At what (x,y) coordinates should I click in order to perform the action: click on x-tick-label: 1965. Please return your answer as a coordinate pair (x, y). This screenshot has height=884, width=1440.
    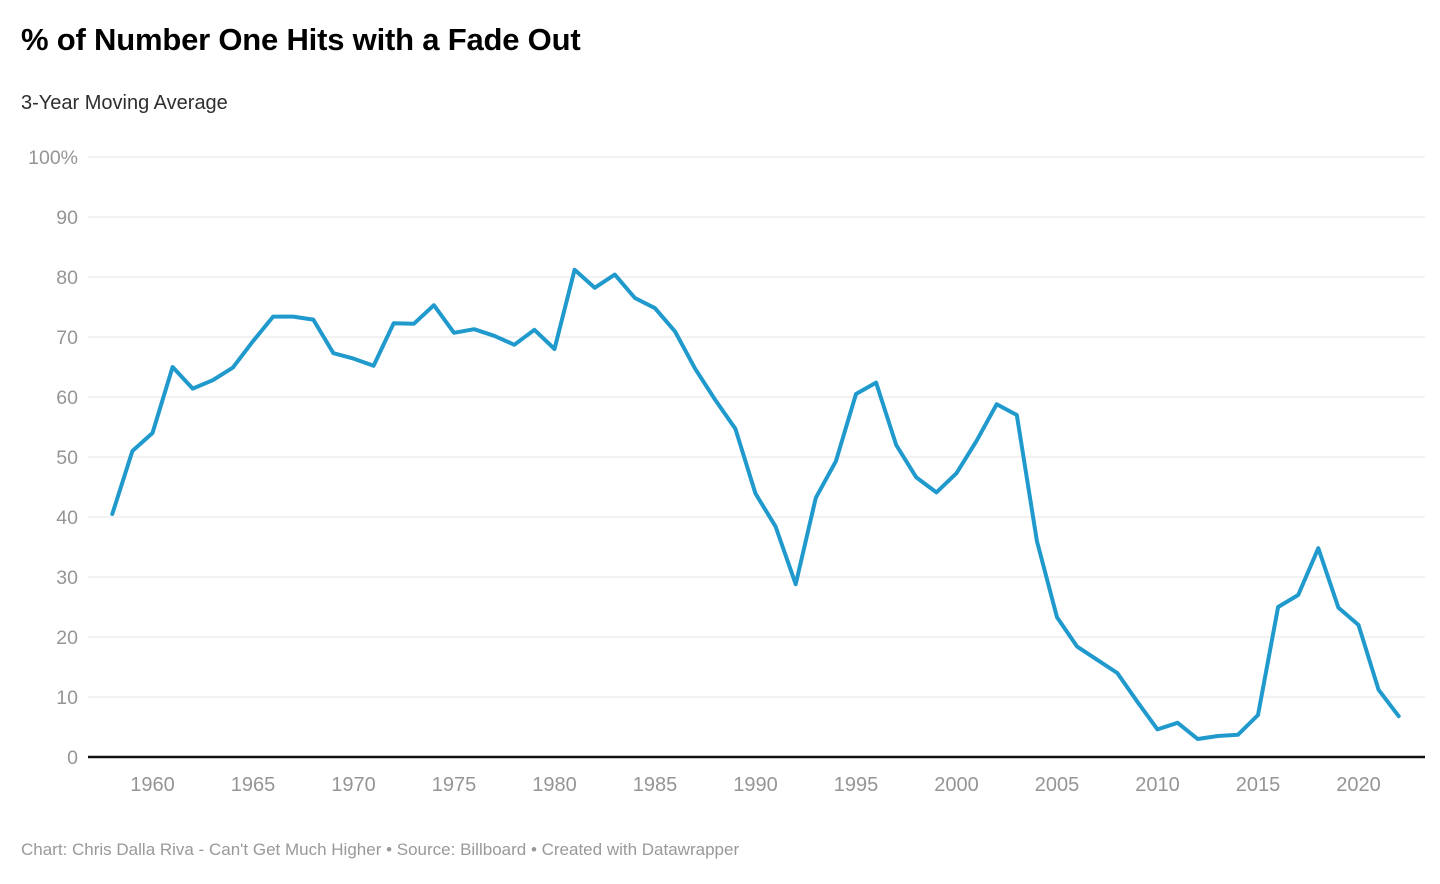
    Looking at the image, I should click on (253, 785).